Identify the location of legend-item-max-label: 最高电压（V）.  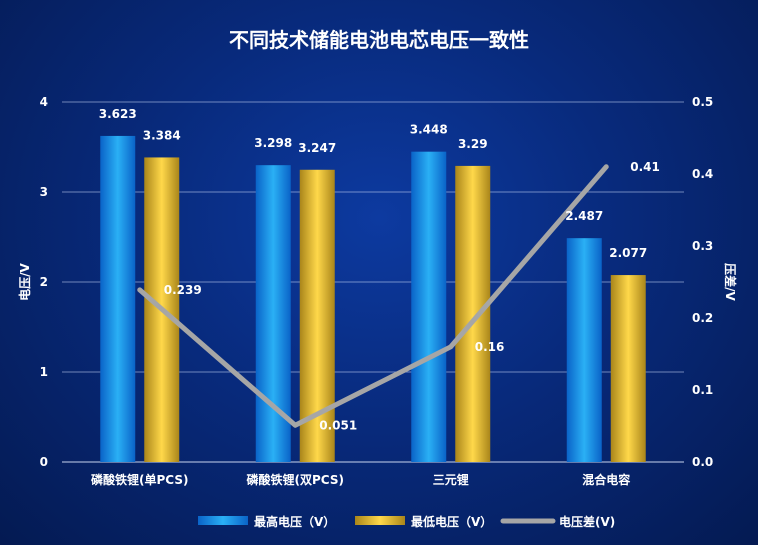
(294, 521).